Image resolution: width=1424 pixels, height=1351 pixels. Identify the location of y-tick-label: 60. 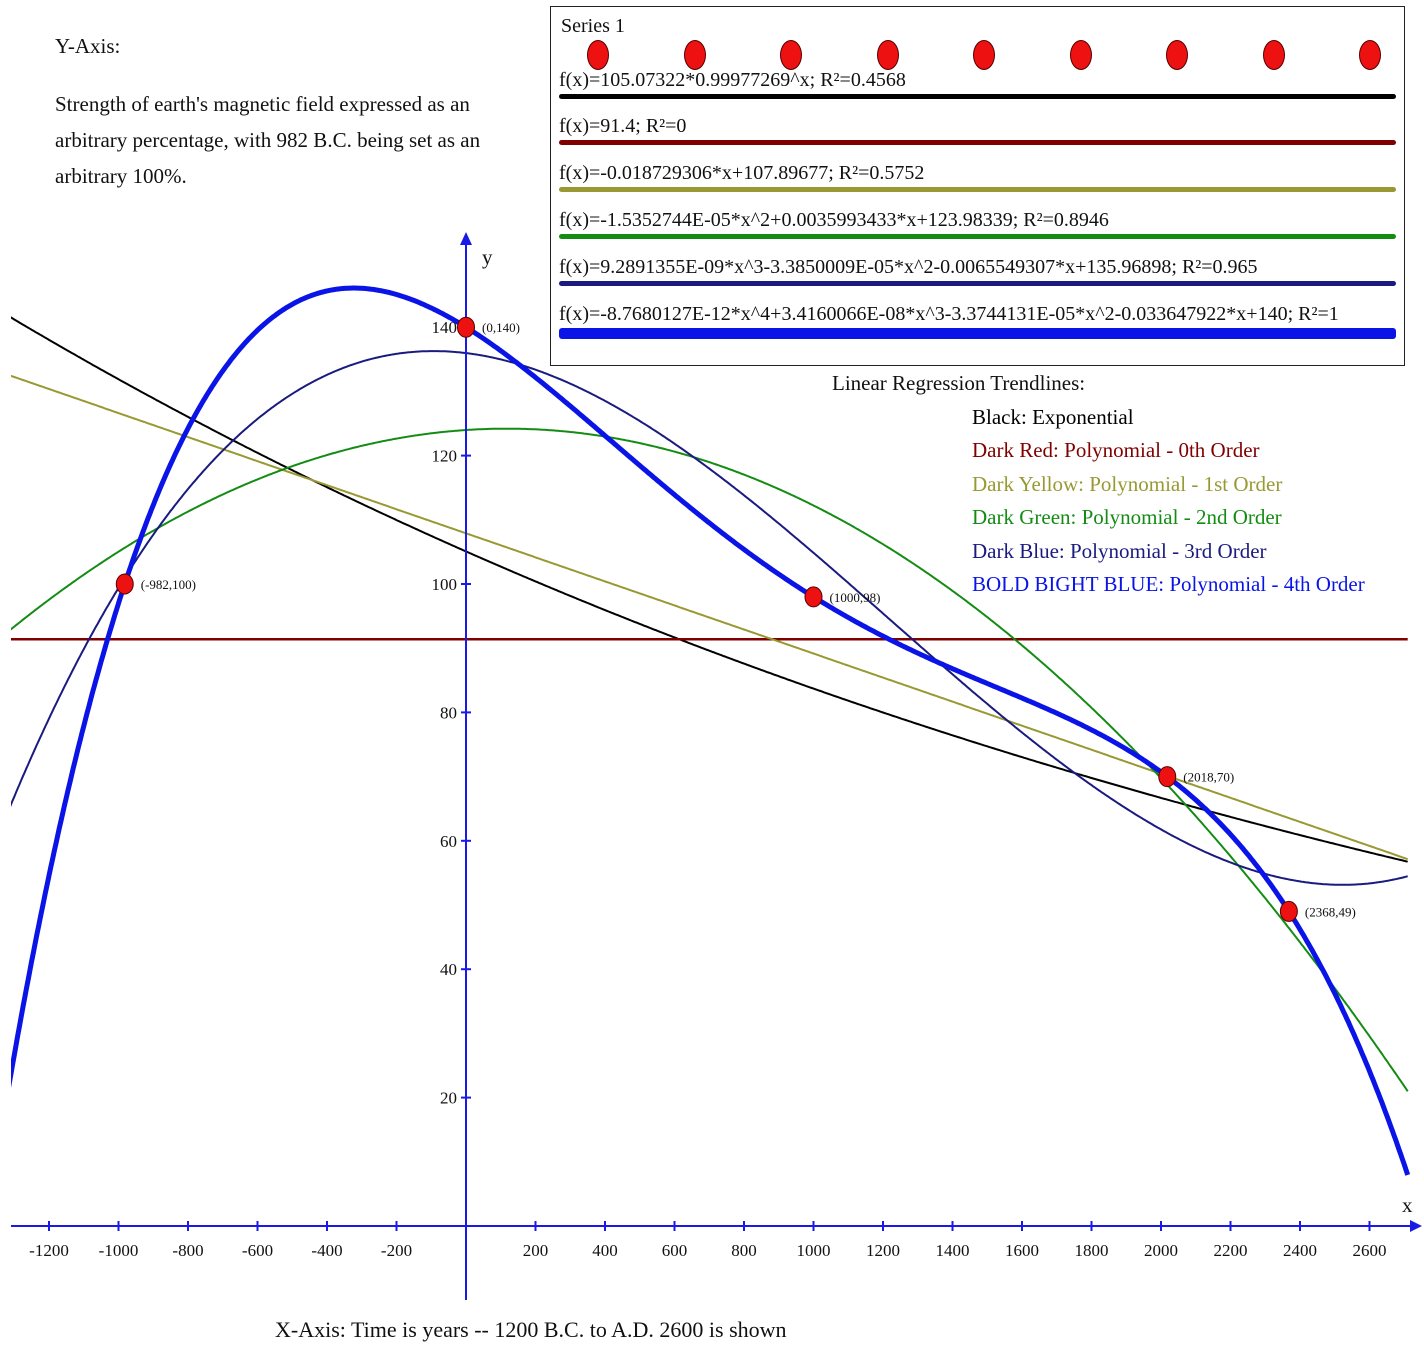
(448, 841).